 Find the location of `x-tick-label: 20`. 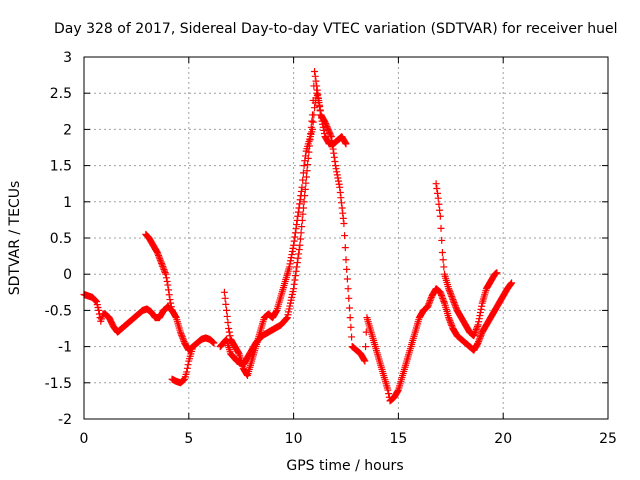

x-tick-label: 20 is located at coordinates (503, 439).